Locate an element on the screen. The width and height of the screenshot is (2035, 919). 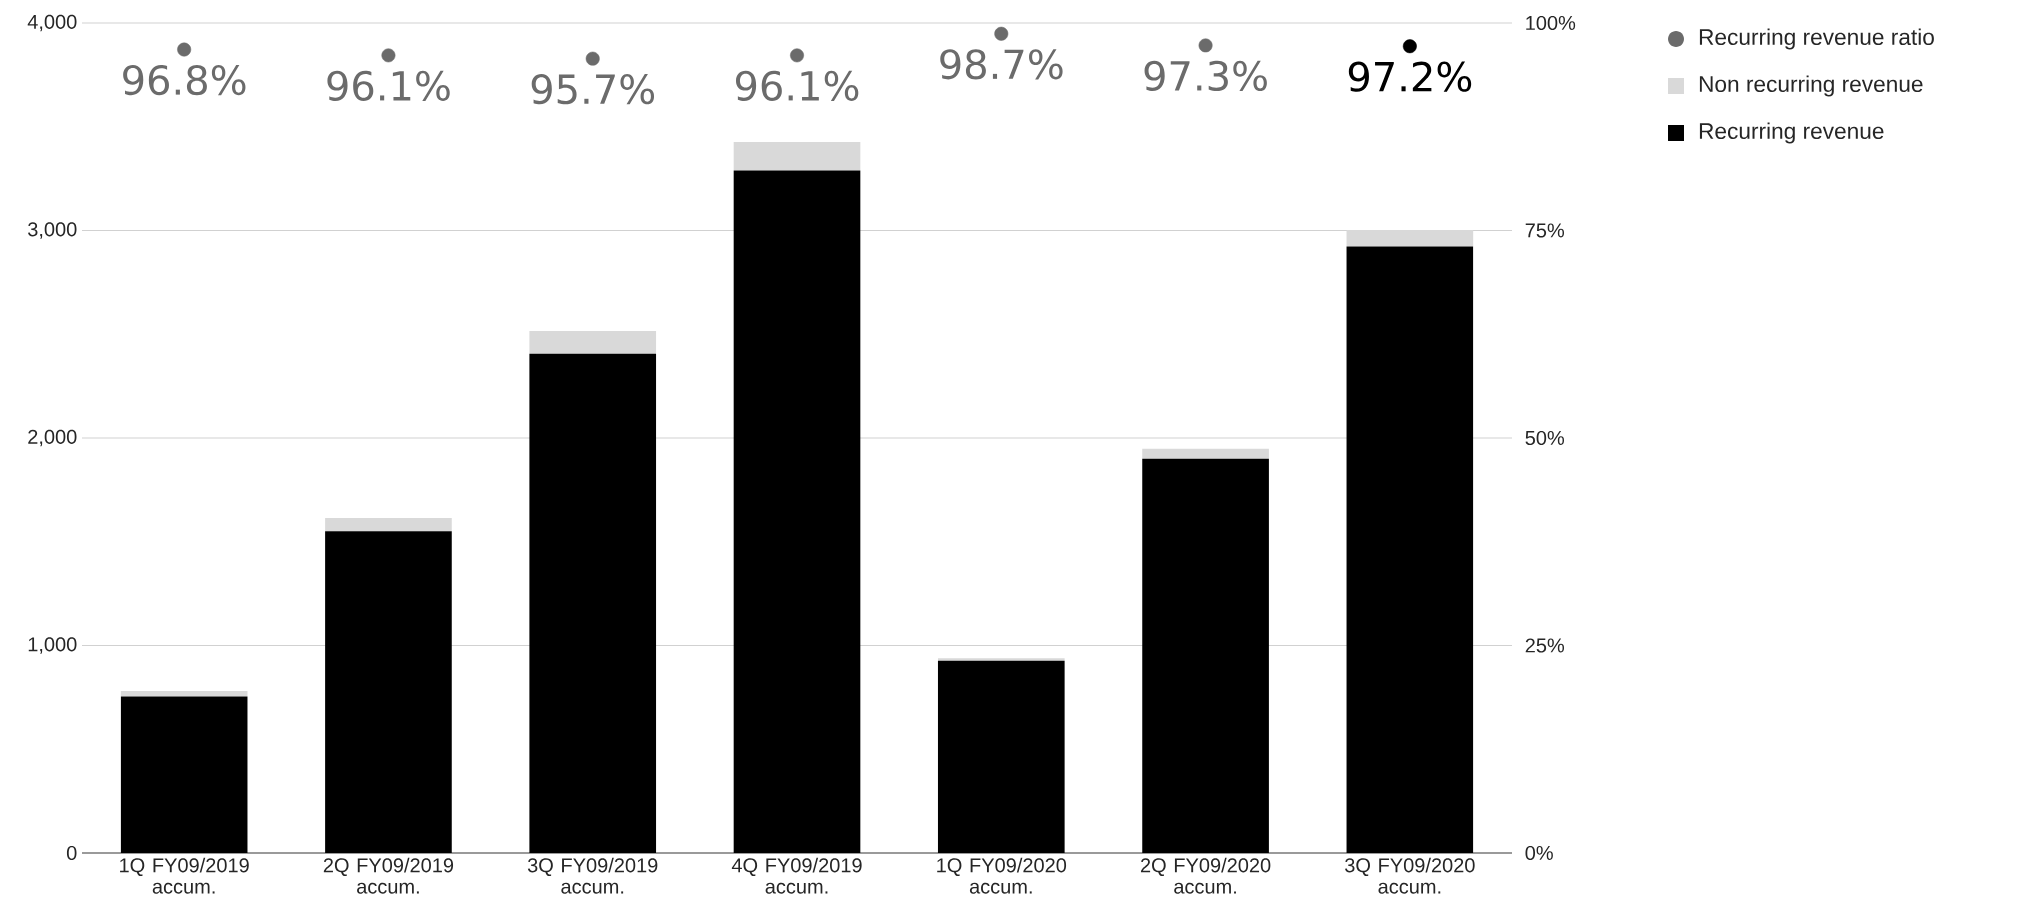
legend-label: Recurring revenue ratio is located at coordinates (1816, 39).